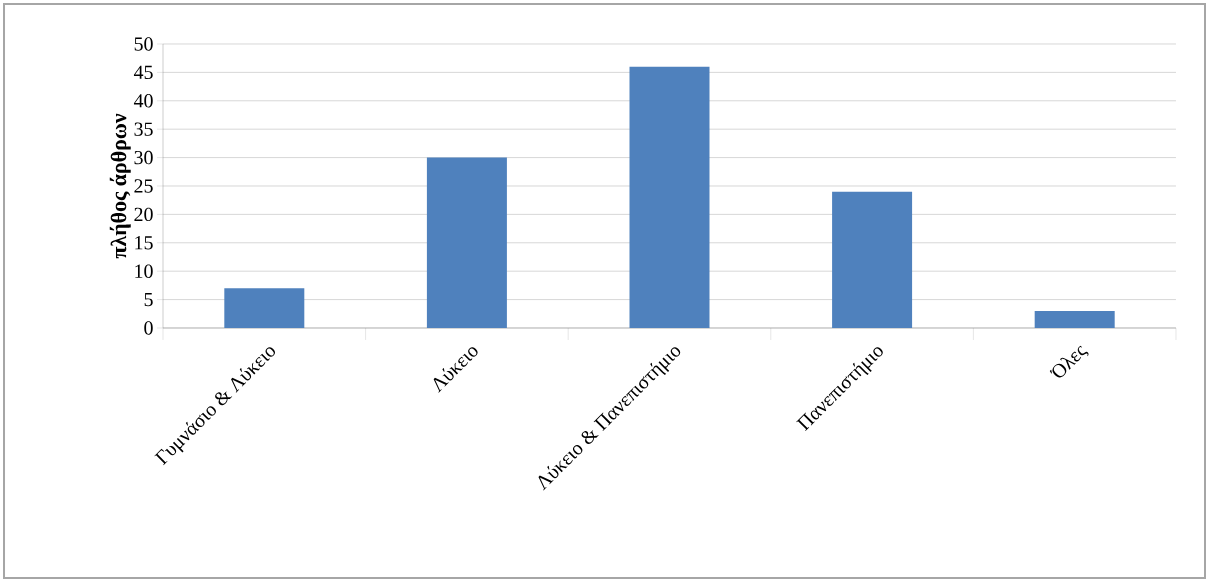 This screenshot has height=579, width=1206. I want to click on y-tick-label: 45, so click(143, 72).